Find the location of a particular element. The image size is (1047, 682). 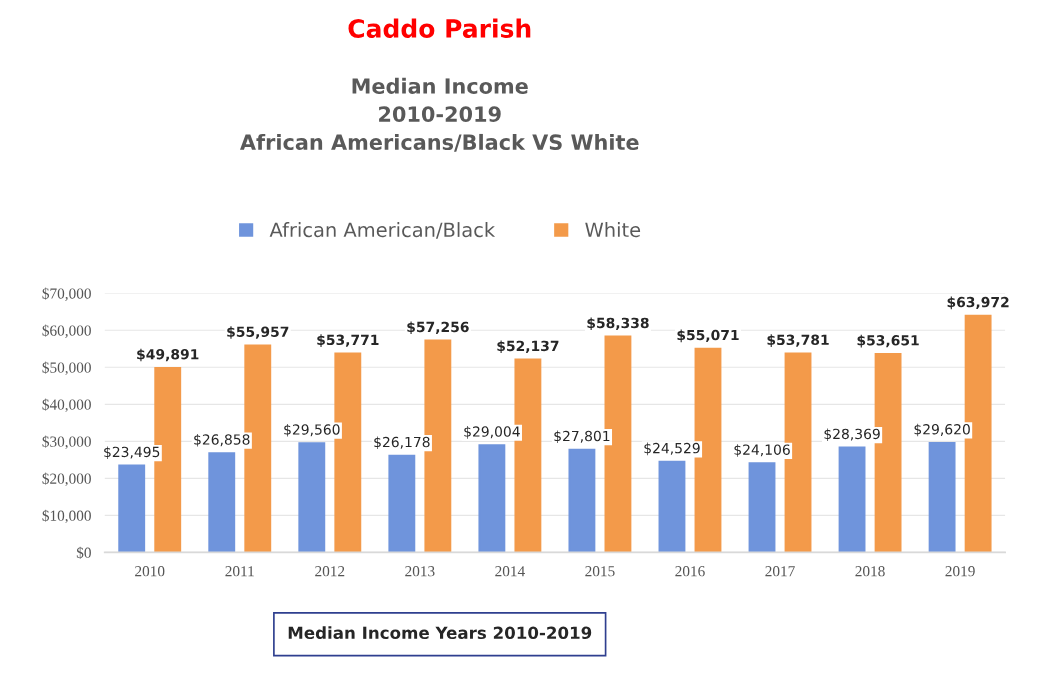

legend-label: White is located at coordinates (613, 230).